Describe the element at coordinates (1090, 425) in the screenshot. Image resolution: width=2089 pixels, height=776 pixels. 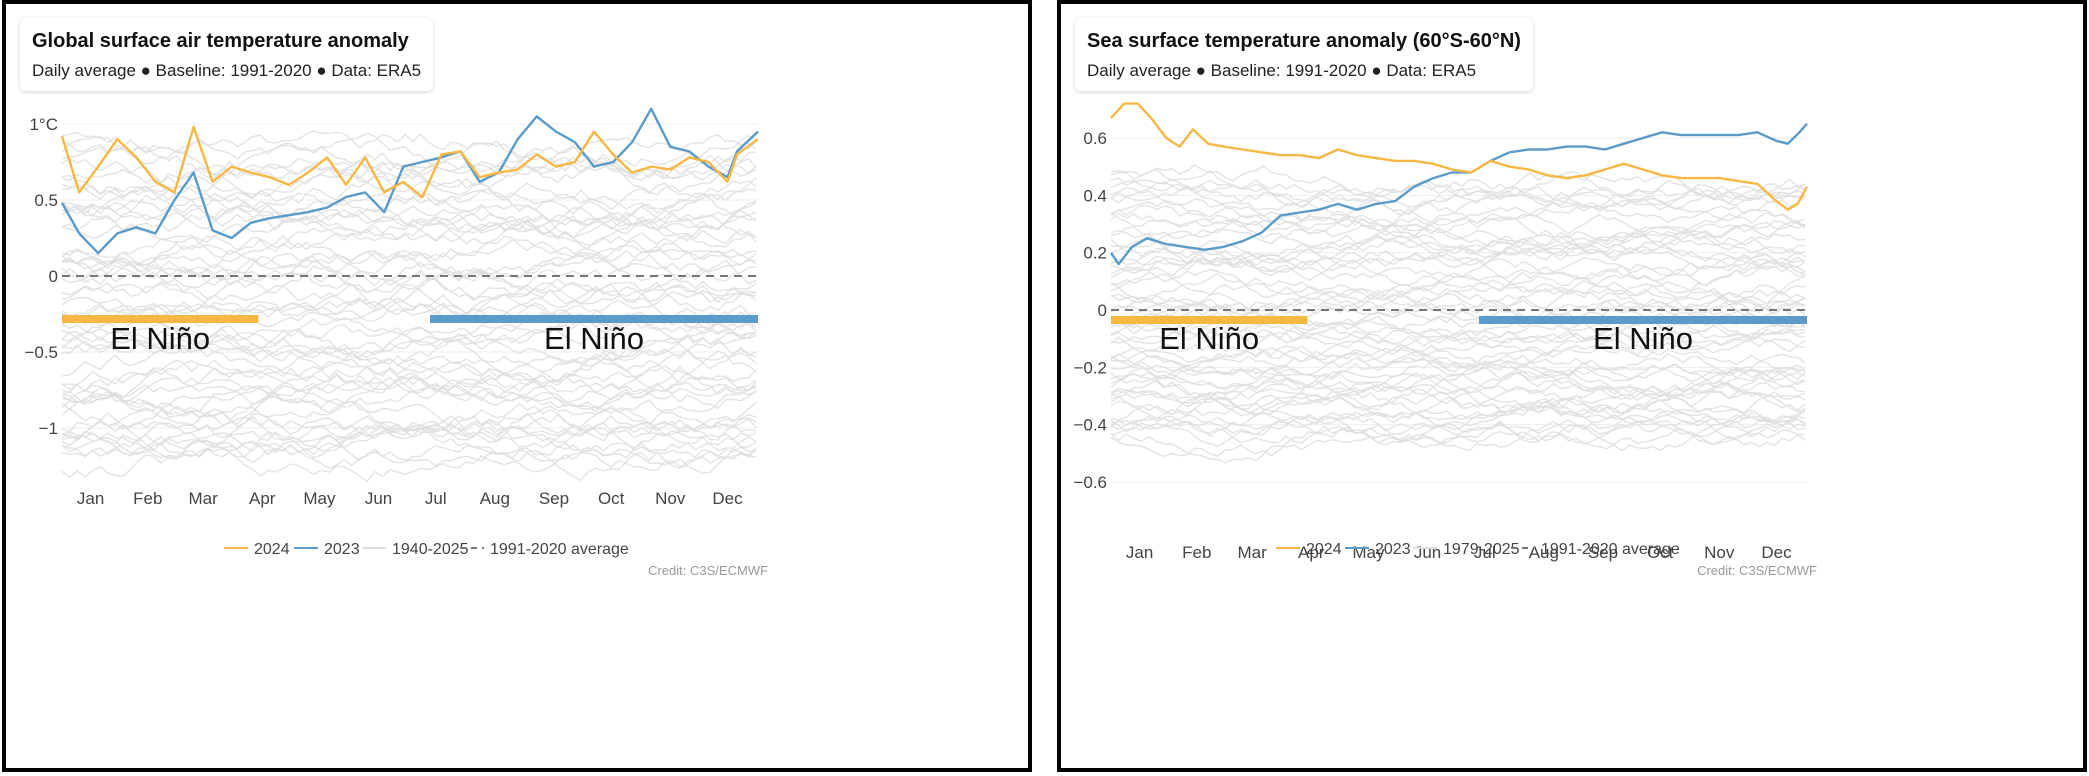
I see `y-tick-label: −0.4` at that location.